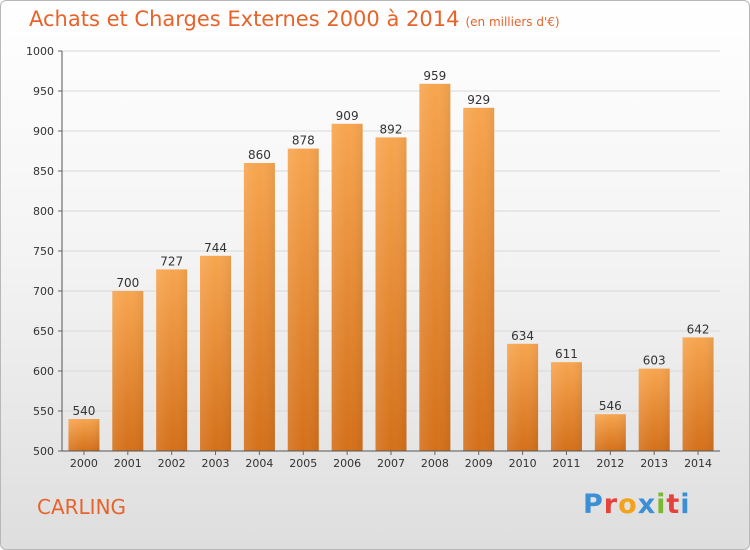  Describe the element at coordinates (43, 331) in the screenshot. I see `y-tick-label: 650` at that location.